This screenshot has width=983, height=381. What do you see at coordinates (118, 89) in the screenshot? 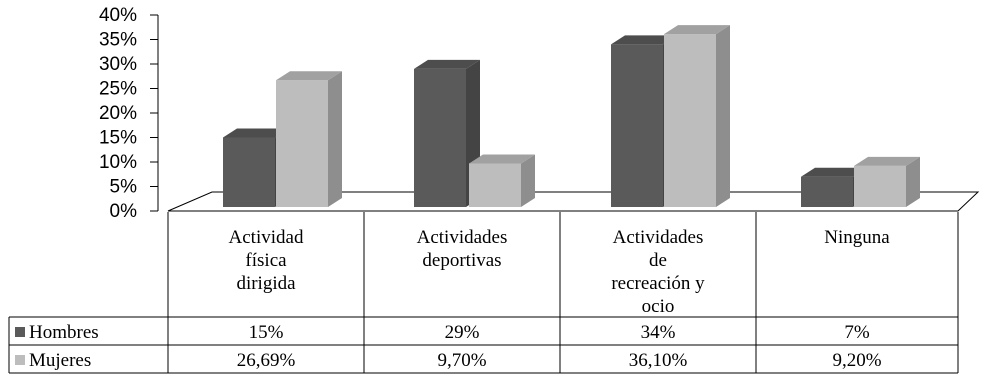
I see `y-tick-label: 25%` at bounding box center [118, 89].